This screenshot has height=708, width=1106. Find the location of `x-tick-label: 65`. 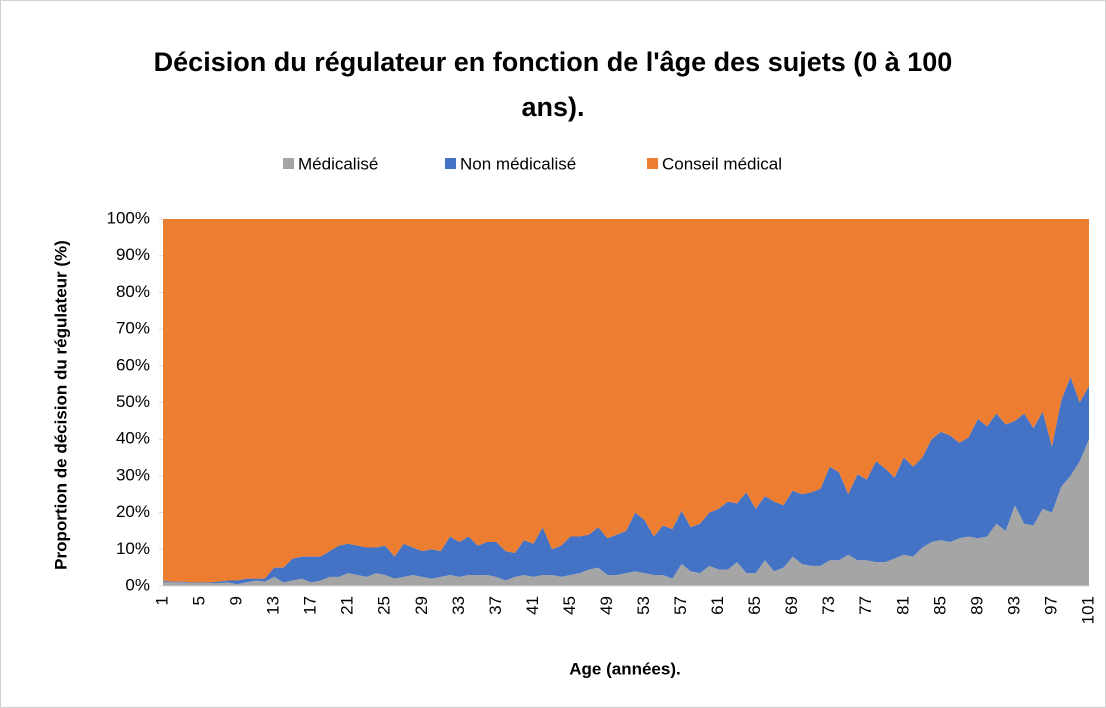

x-tick-label: 65 is located at coordinates (754, 605).